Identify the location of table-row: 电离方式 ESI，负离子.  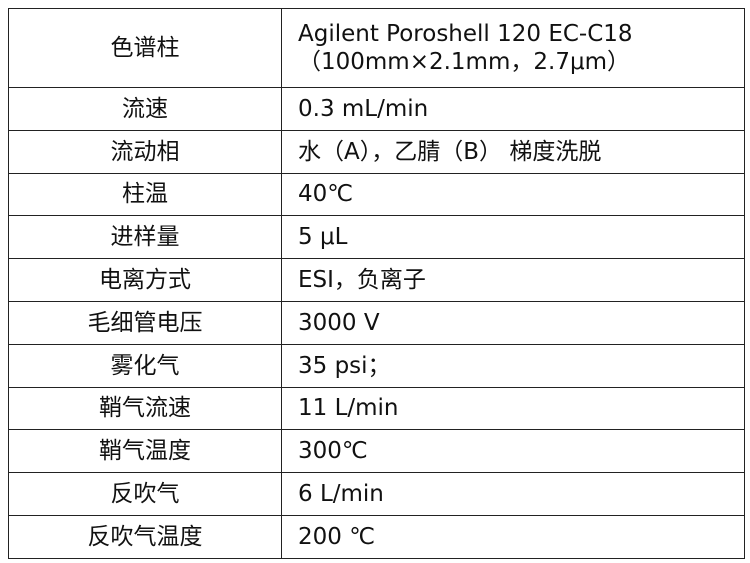
(376, 280).